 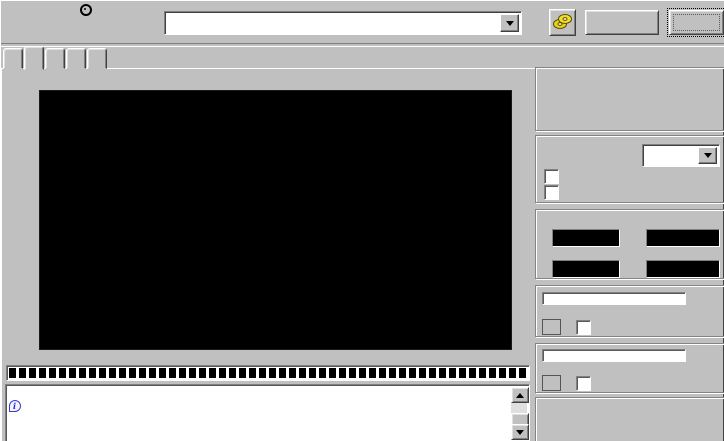 What do you see at coordinates (683, 238) in the screenshot?
I see `speed-type-display` at bounding box center [683, 238].